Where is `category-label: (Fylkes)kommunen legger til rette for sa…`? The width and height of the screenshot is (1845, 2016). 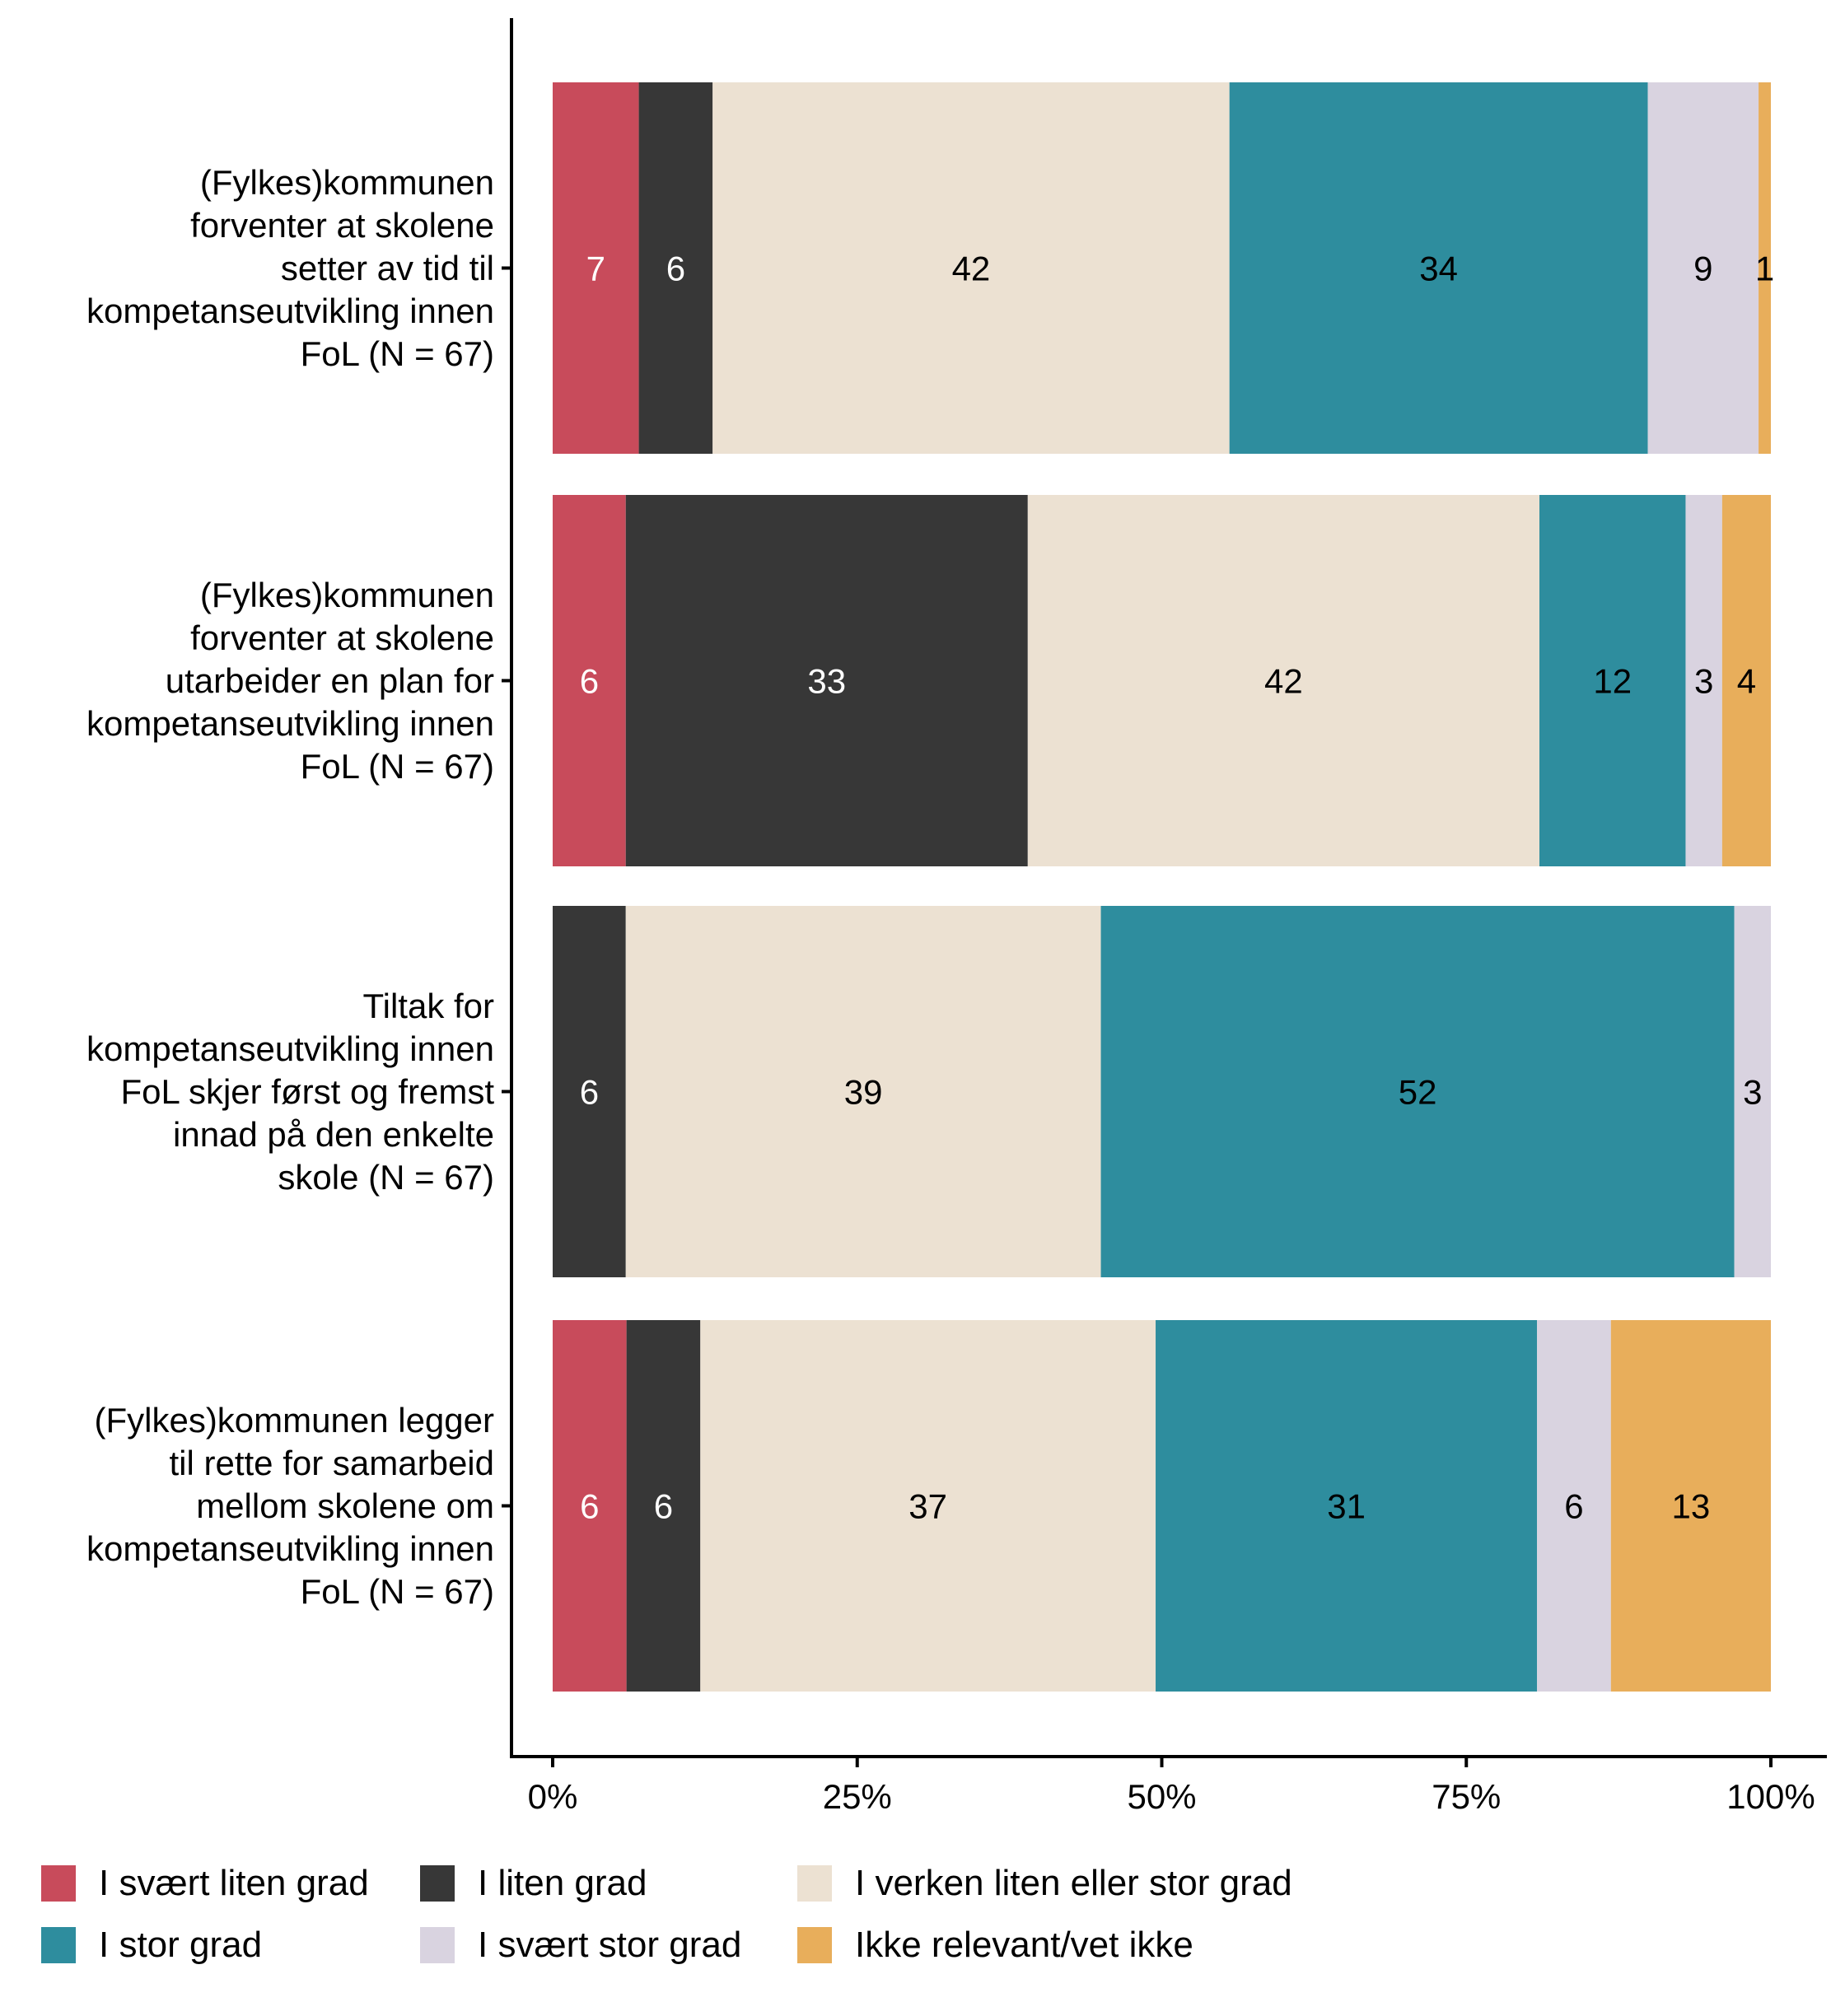 category-label: (Fylkes)kommunen legger til rette for sa… is located at coordinates (290, 1505).